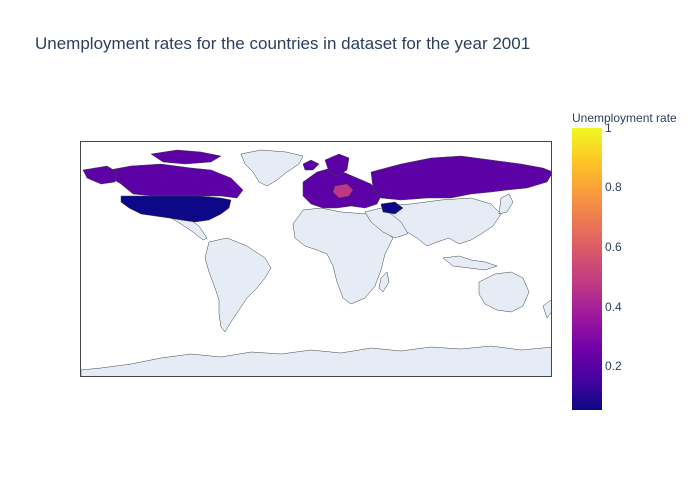 This screenshot has height=500, width=700. I want to click on colorbar-tick-label: 0.6, so click(613, 247).